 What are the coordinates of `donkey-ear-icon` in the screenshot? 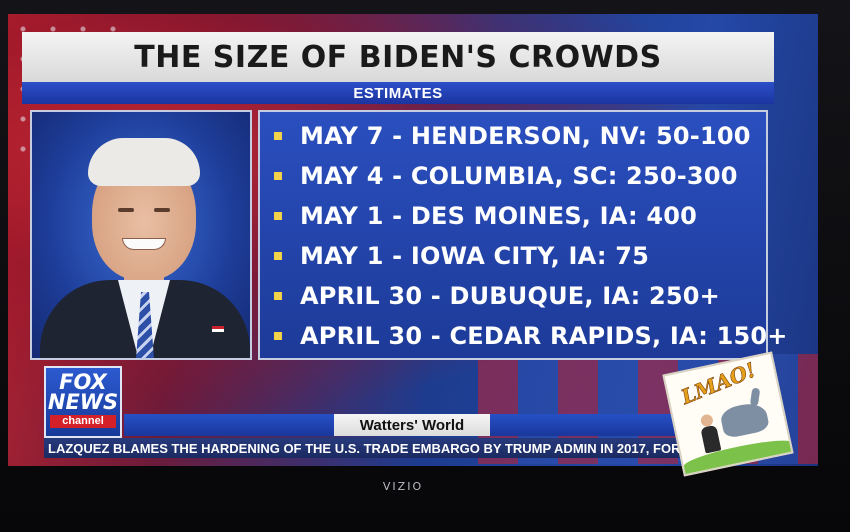 It's located at (755, 397).